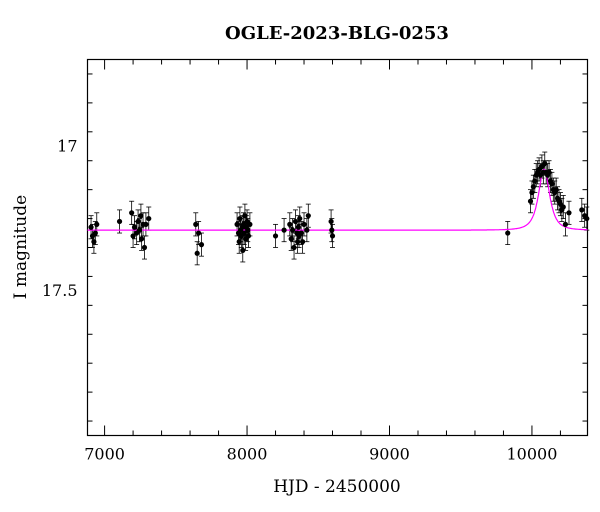 The image size is (600, 512). Describe the element at coordinates (337, 199) in the screenshot. I see `model-curve` at that location.